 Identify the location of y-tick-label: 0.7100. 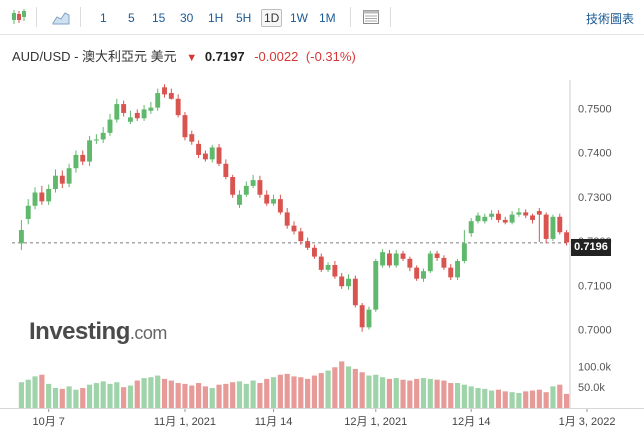
(595, 286).